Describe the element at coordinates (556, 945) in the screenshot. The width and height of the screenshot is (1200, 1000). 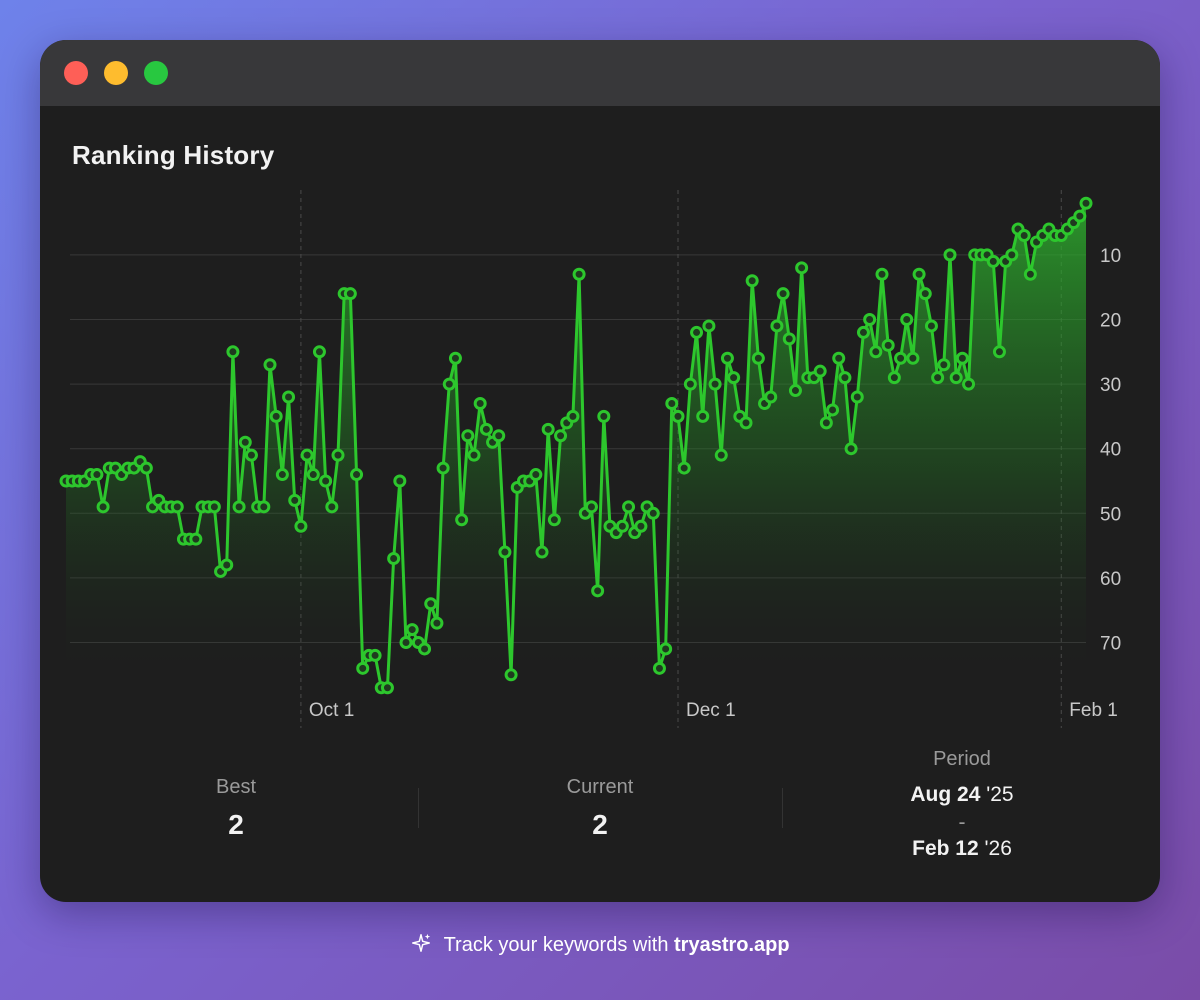
I see `footer-text: Track your keywords with` at that location.